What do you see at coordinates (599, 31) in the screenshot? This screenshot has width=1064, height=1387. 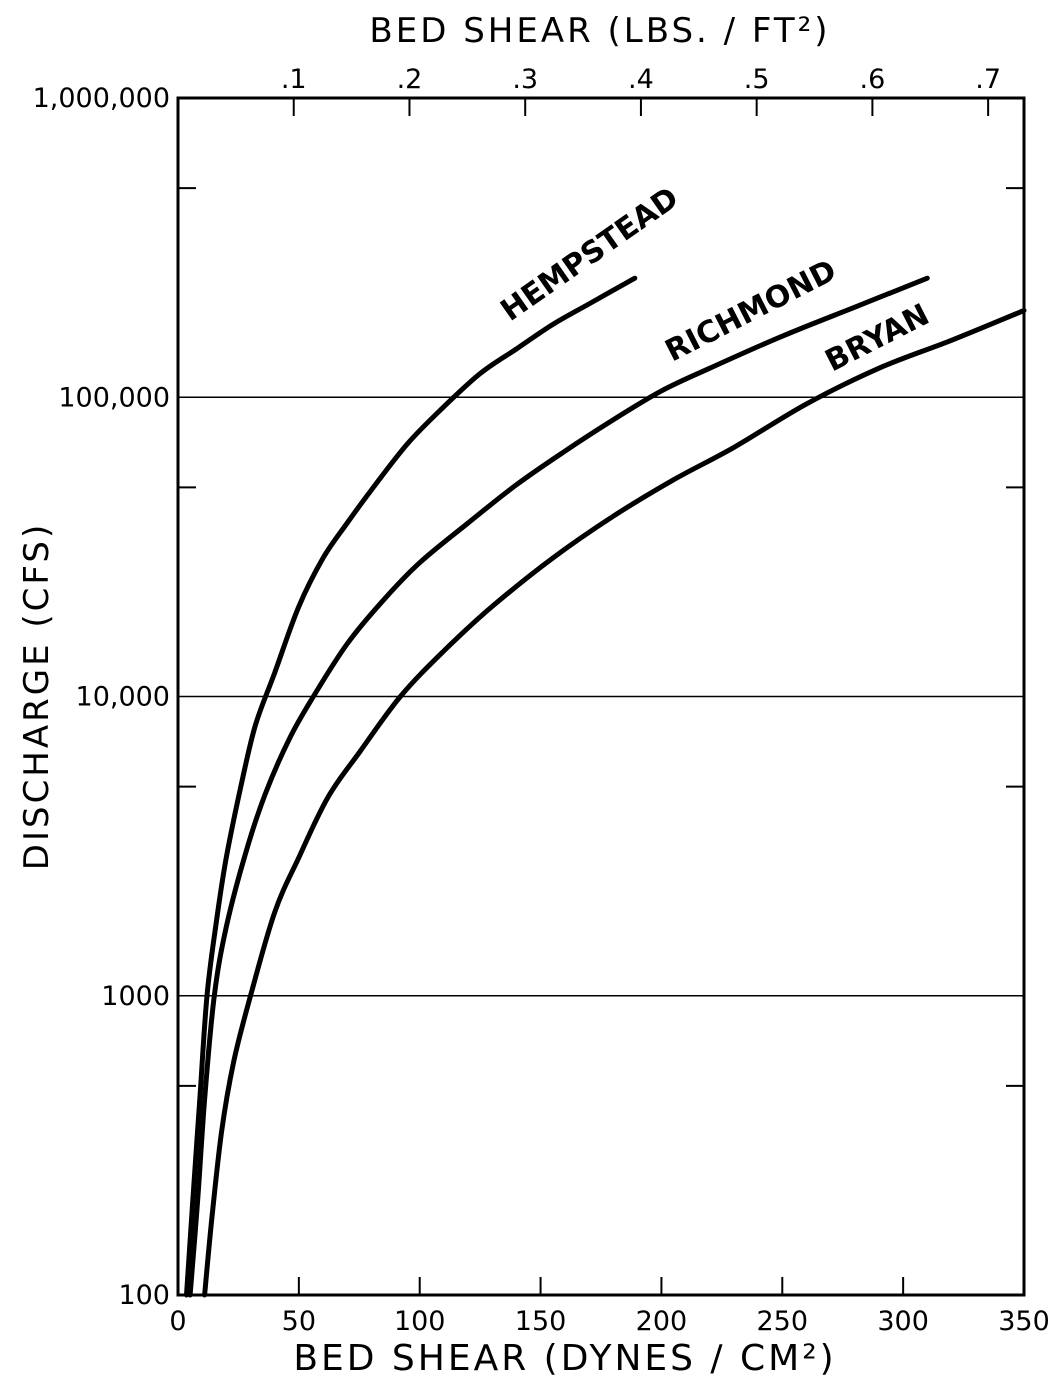 I see `top-axis-title: BED SHEAR (LBS. / FT²)` at bounding box center [599, 31].